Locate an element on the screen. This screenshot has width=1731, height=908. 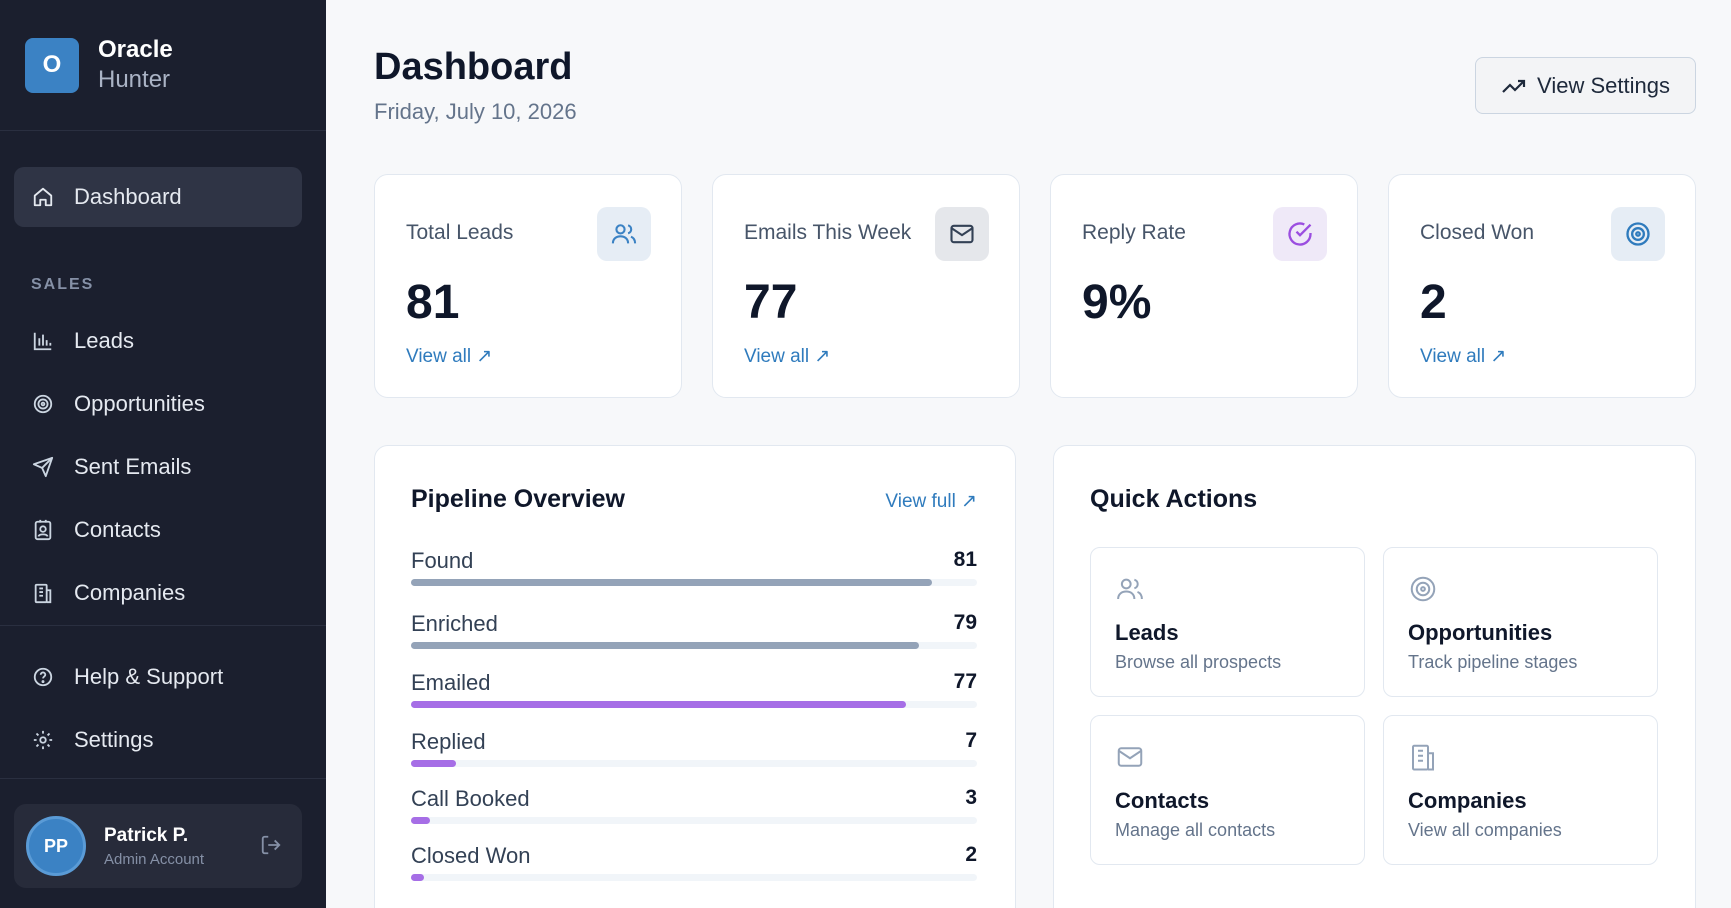
sidebar-item-companies: Companies is located at coordinates (158, 593).